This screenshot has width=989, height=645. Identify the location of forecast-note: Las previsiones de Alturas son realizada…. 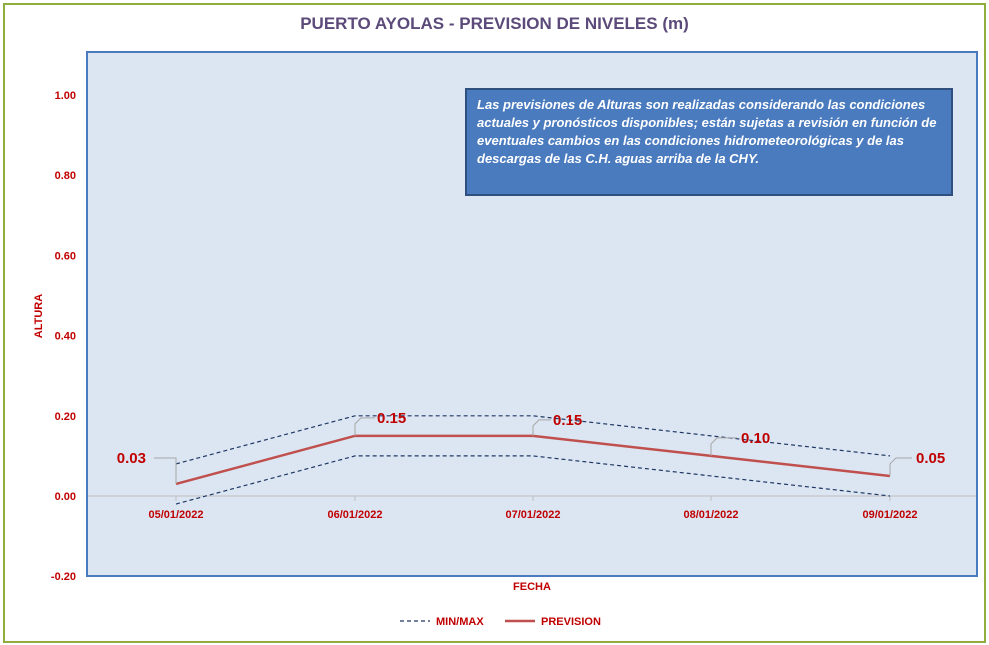
(709, 142).